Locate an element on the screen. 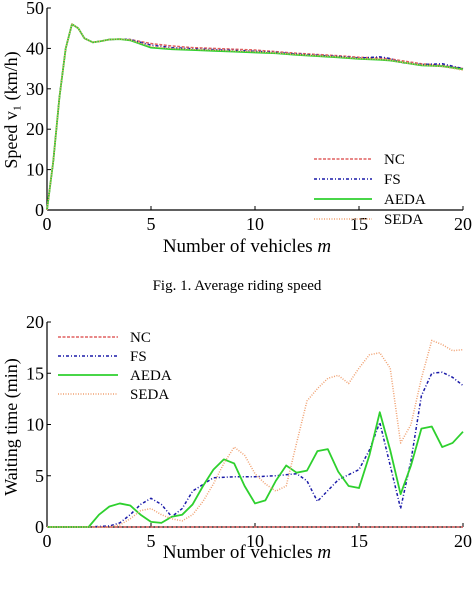  y-tick-label: 30 is located at coordinates (35, 89).